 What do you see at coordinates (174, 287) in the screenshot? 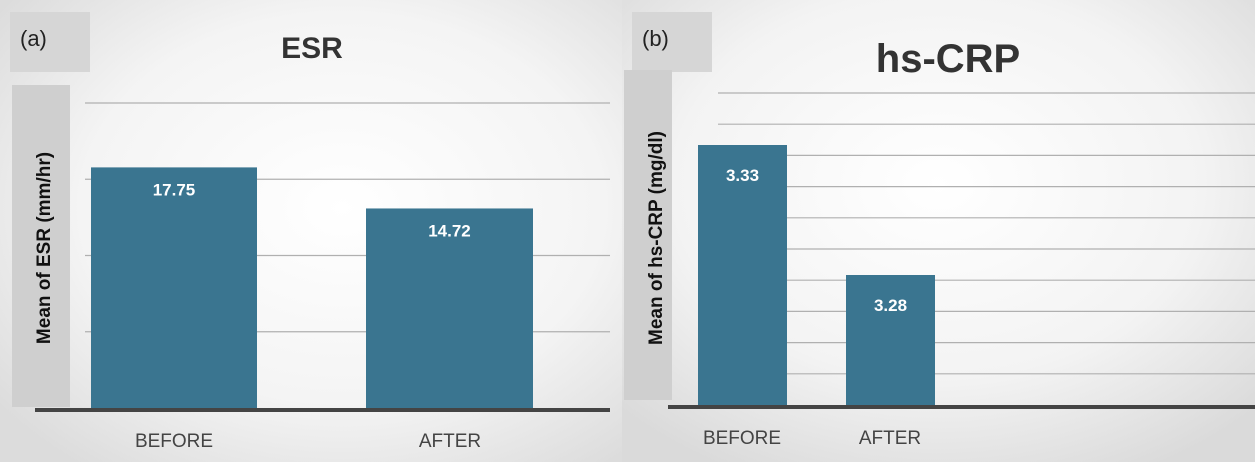
I see `bar-esr-before` at bounding box center [174, 287].